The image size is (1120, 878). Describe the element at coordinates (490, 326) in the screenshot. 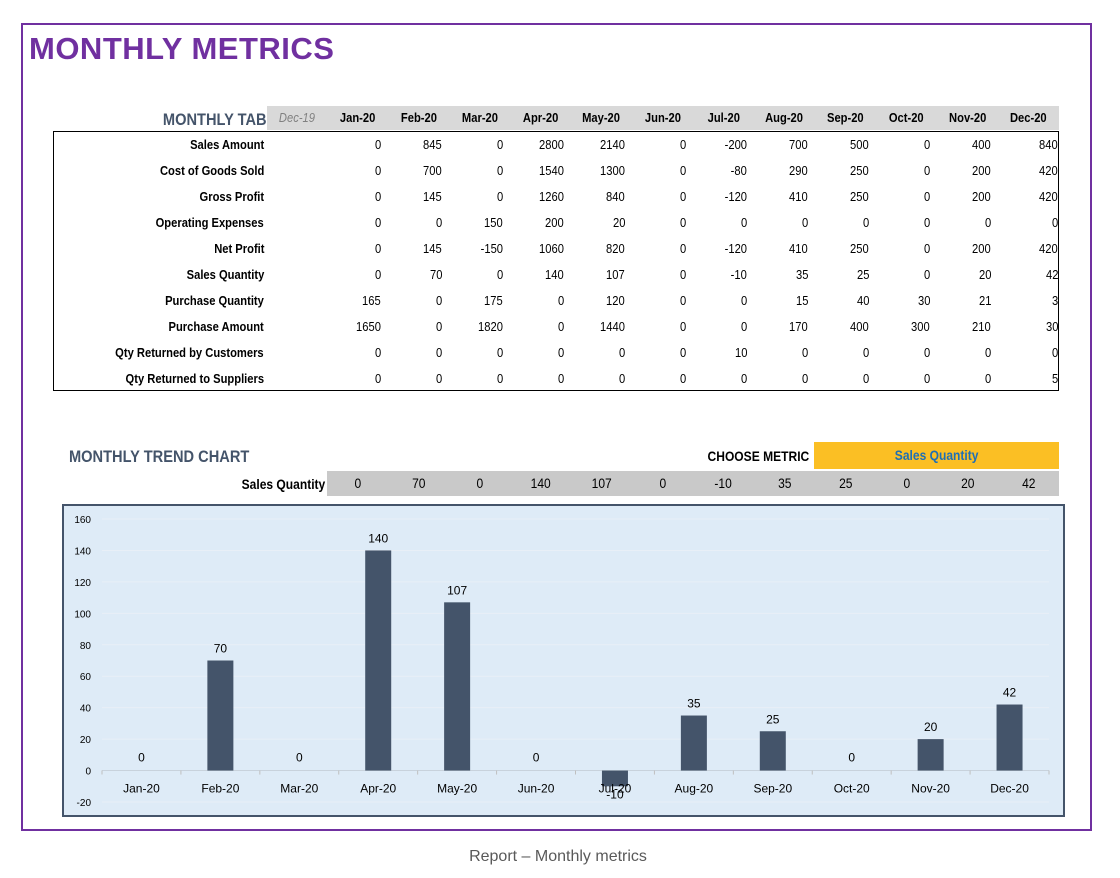

I see `table-cell: 1820` at that location.